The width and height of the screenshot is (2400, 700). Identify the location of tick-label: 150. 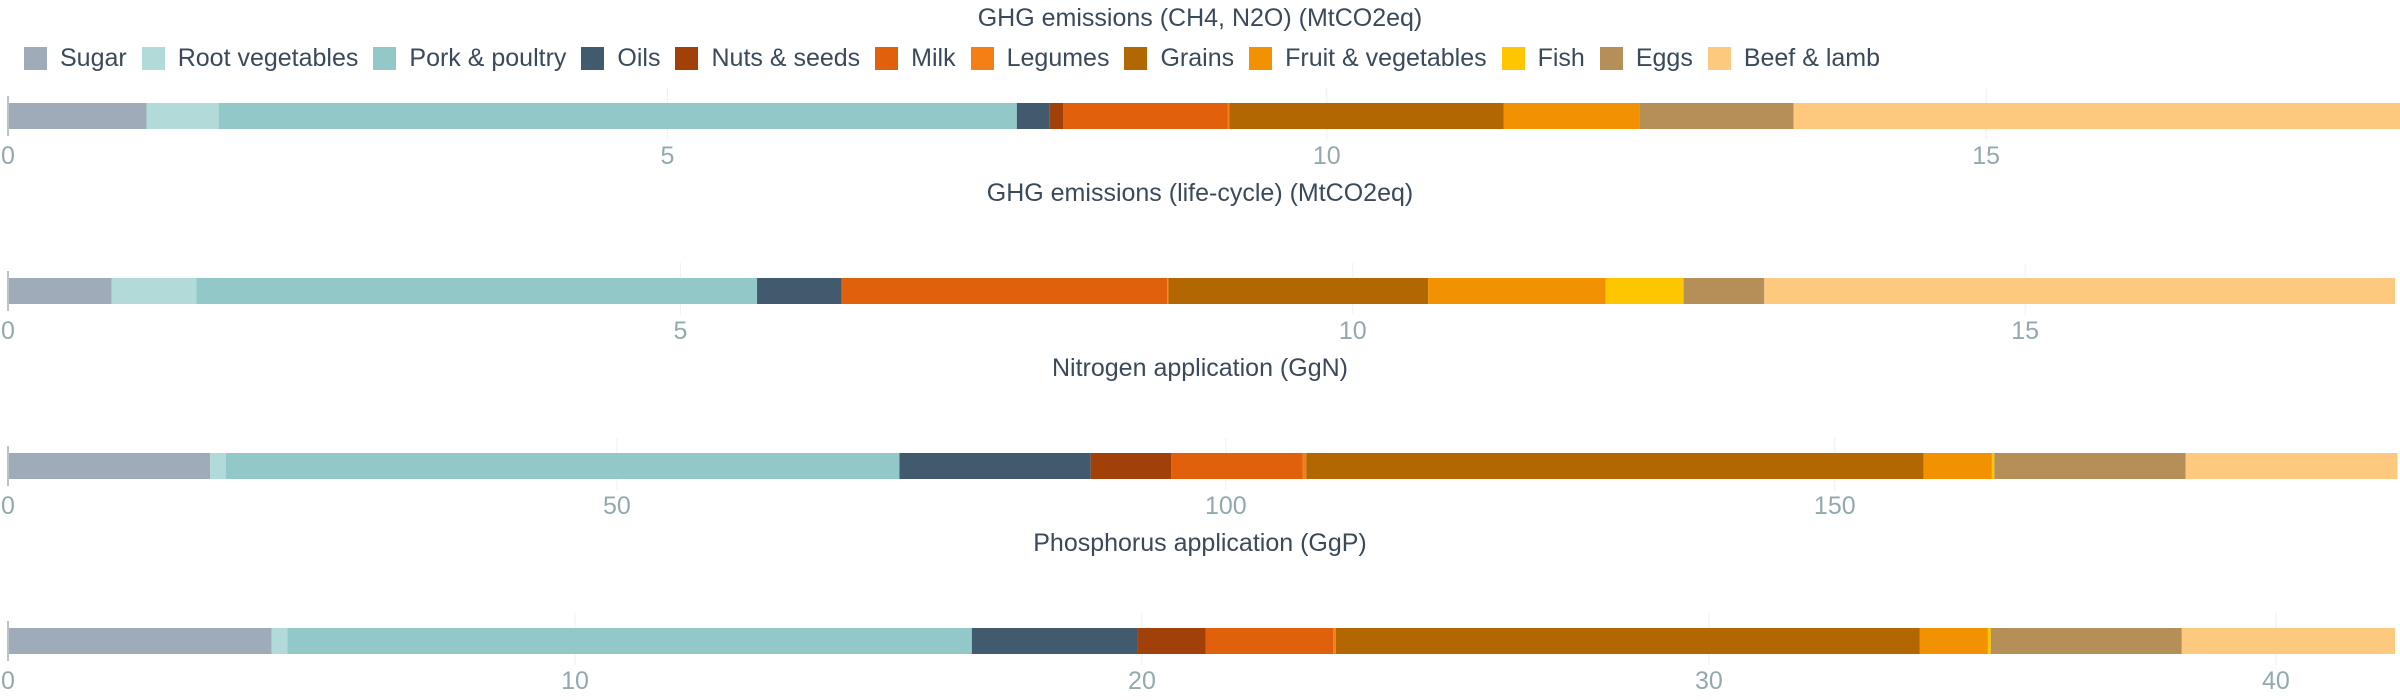
(1835, 506).